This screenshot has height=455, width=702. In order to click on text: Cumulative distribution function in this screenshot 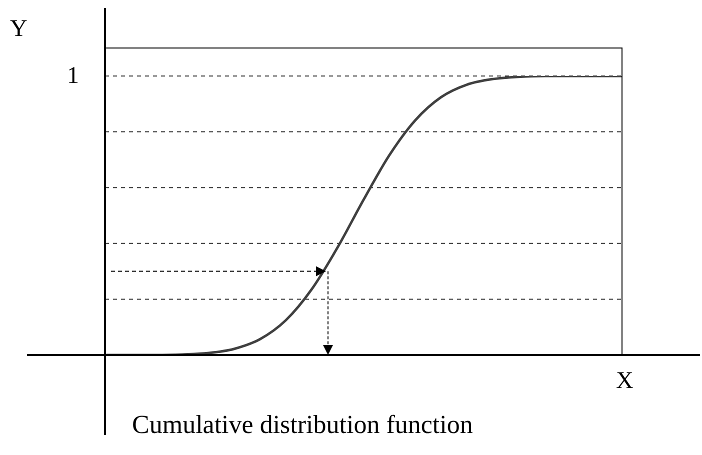, I will do `click(302, 425)`.